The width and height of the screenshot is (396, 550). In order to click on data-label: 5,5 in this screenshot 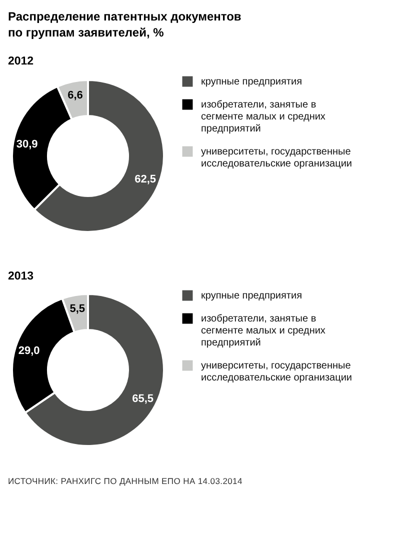, I will do `click(77, 308)`.